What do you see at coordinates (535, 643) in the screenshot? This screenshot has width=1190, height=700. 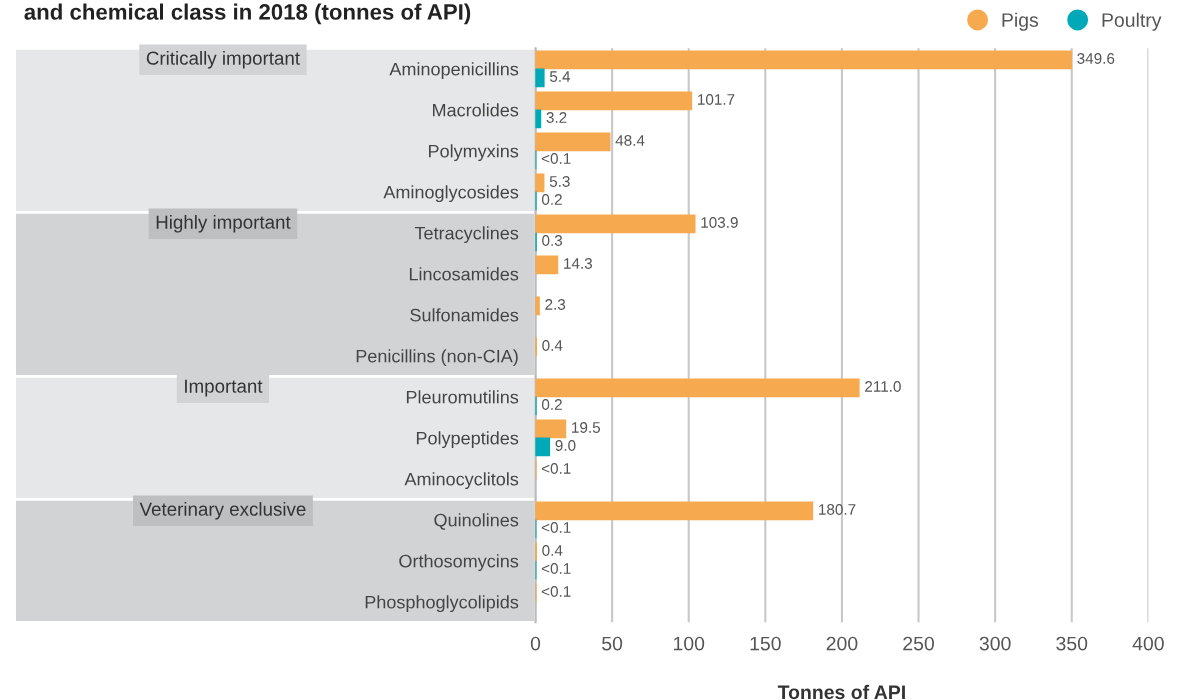 I see `x-tick-label: 0` at bounding box center [535, 643].